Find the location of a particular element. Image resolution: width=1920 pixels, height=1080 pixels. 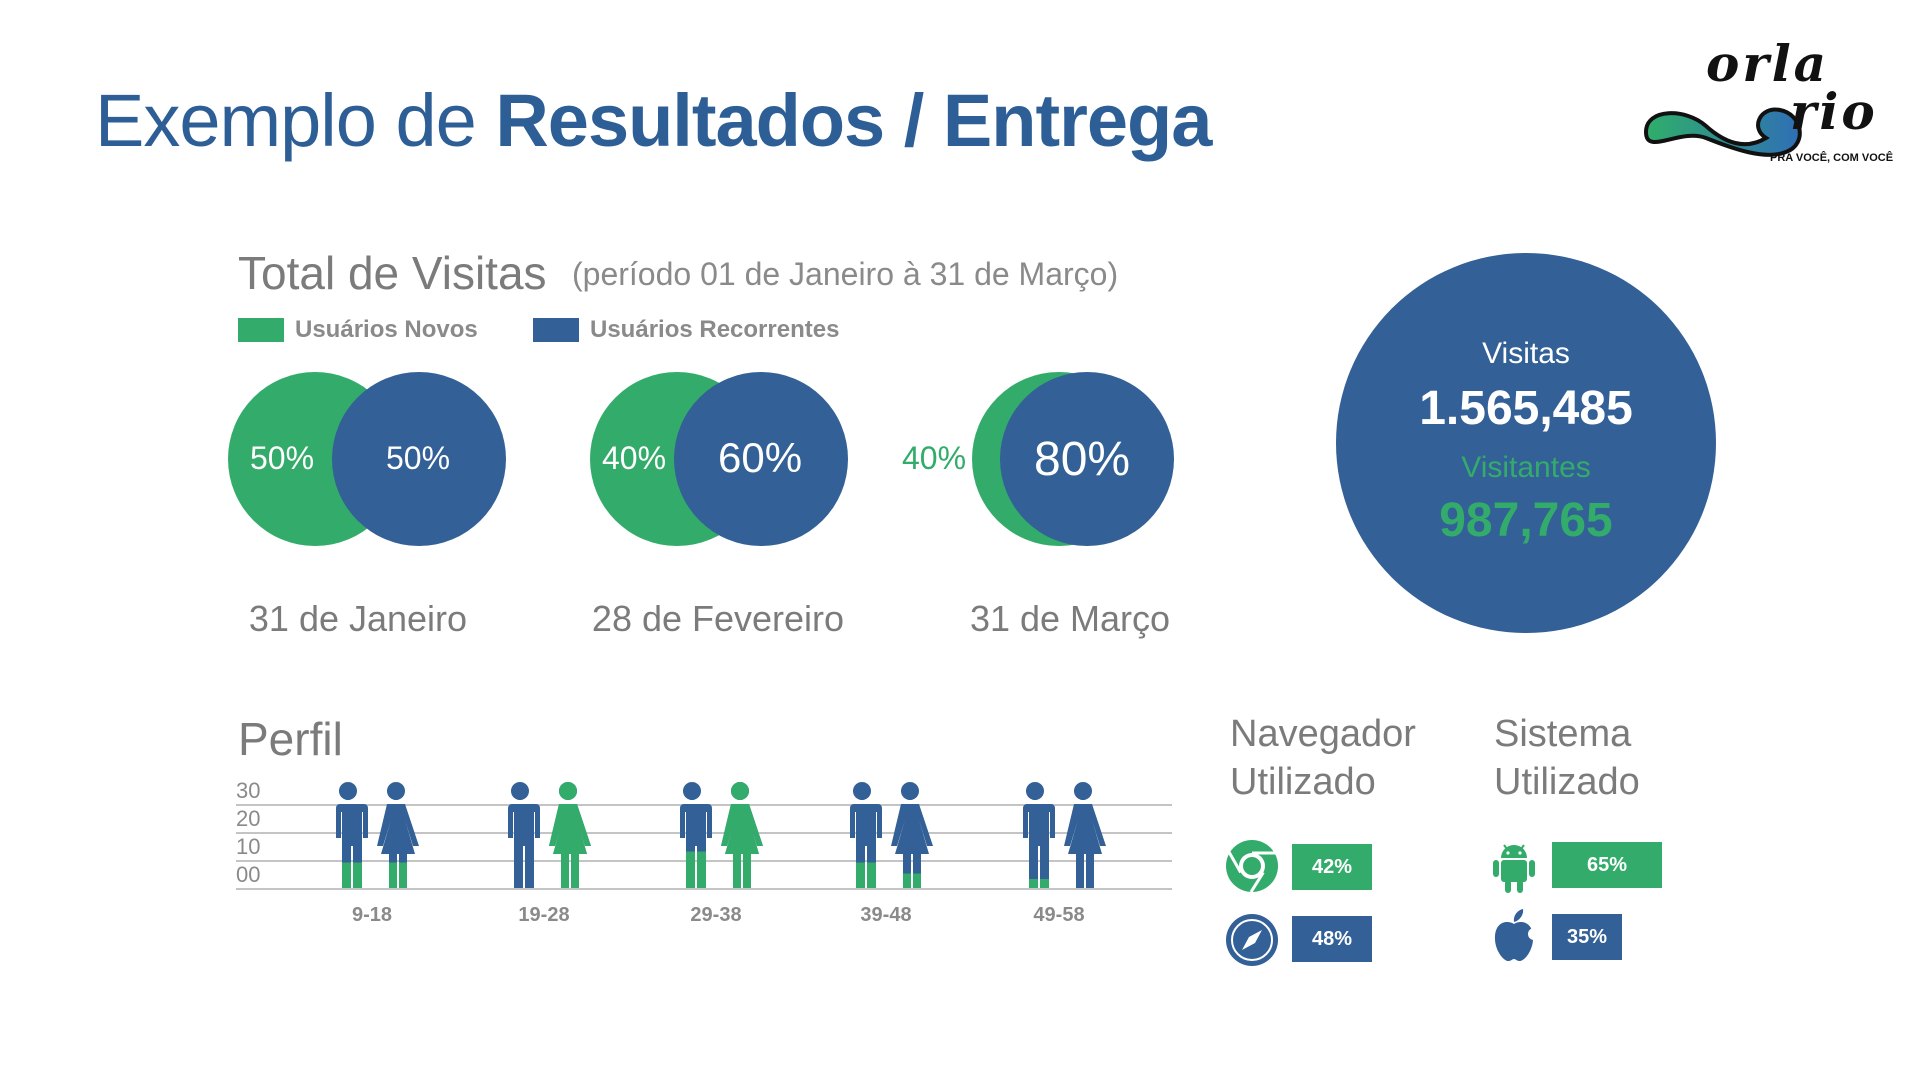

venn-february: 40% 60% is located at coordinates (720, 459).